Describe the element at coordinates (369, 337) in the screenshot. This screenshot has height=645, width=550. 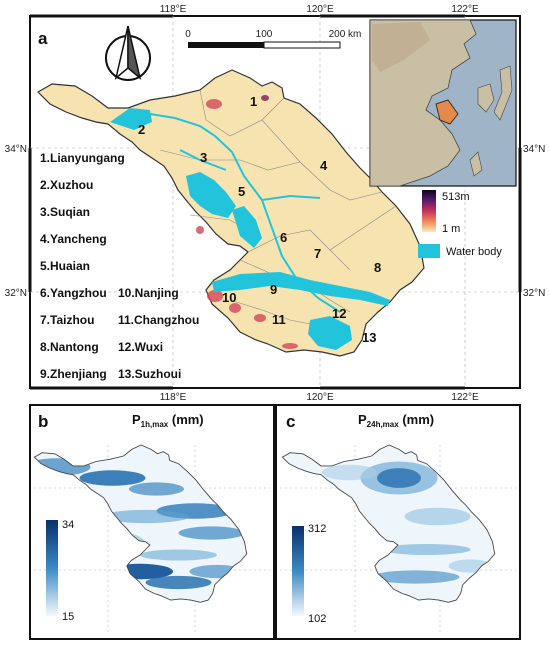
I see `region-number-13: 13` at that location.